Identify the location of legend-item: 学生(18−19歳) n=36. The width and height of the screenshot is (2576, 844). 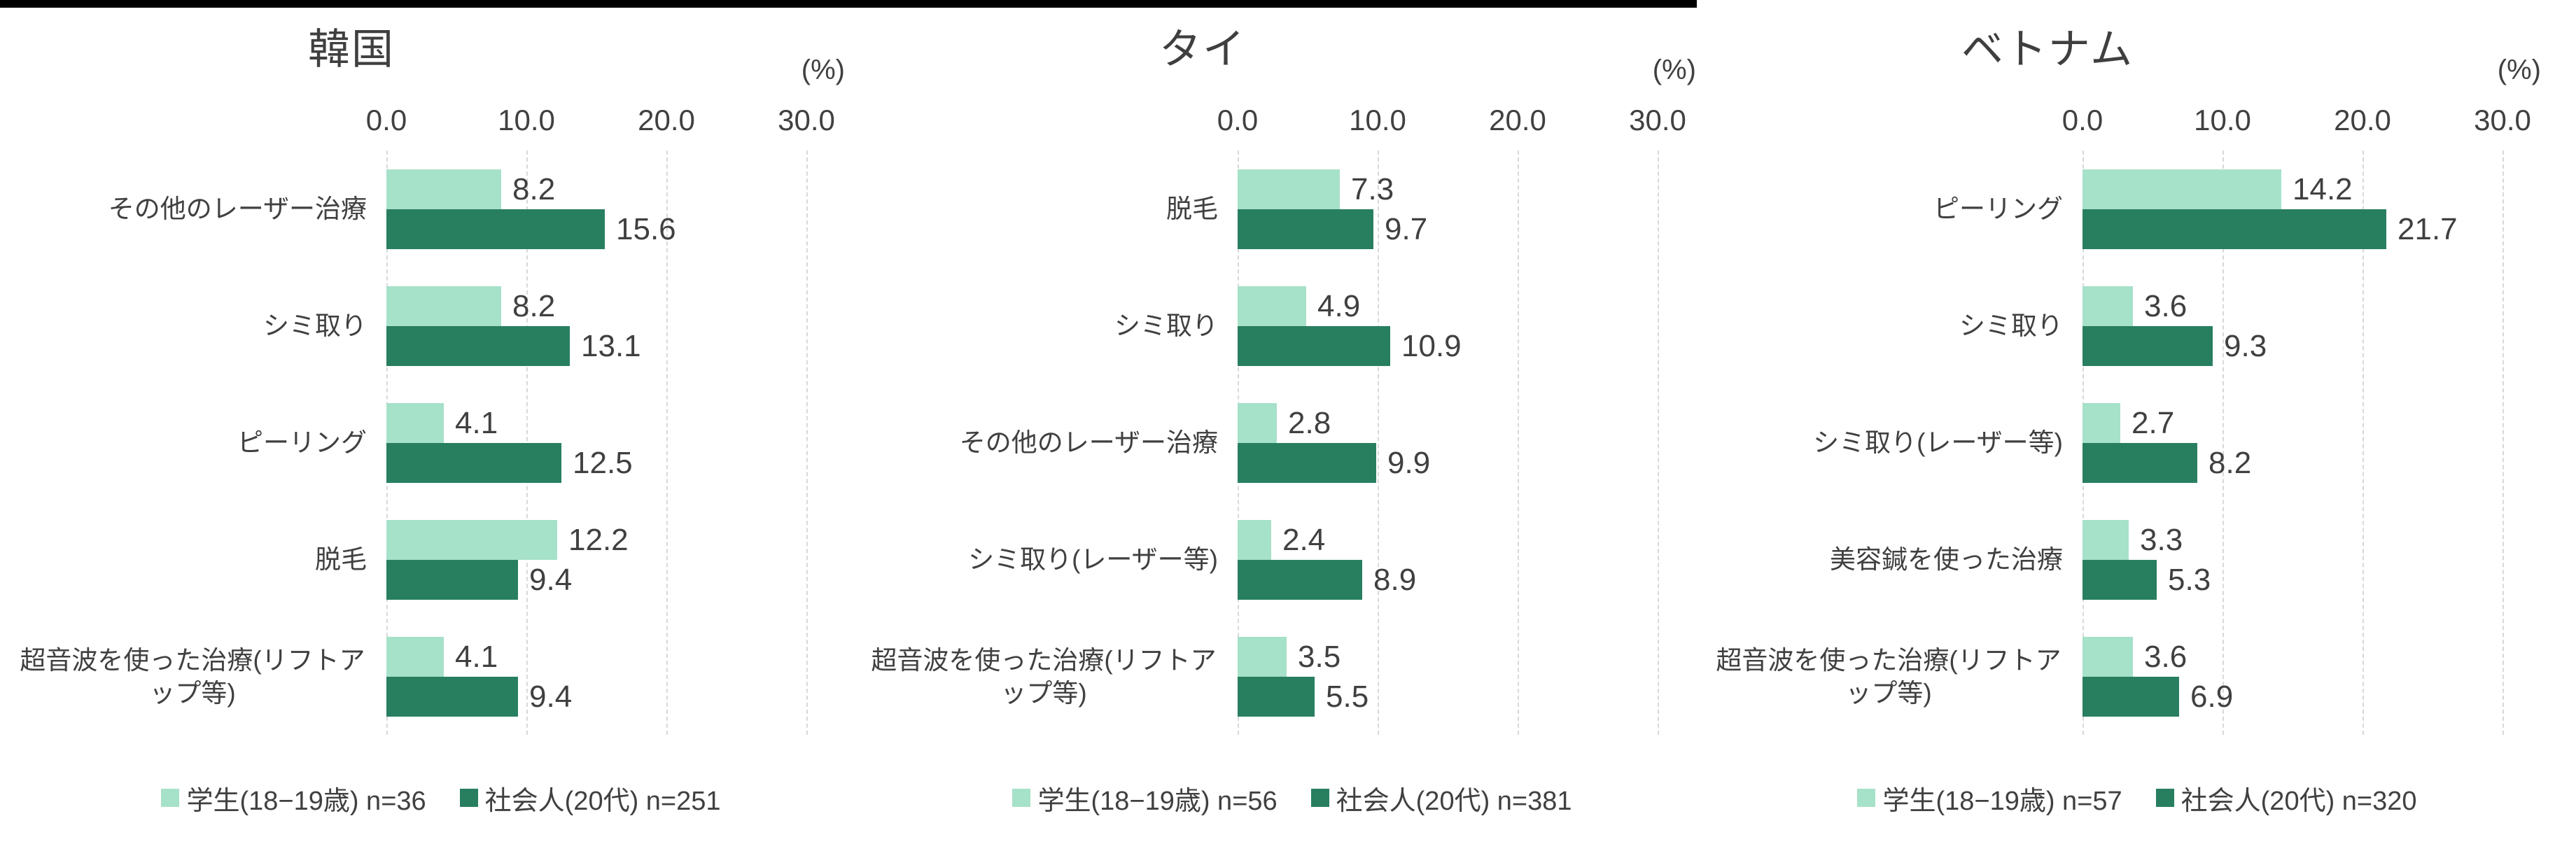
(293, 798).